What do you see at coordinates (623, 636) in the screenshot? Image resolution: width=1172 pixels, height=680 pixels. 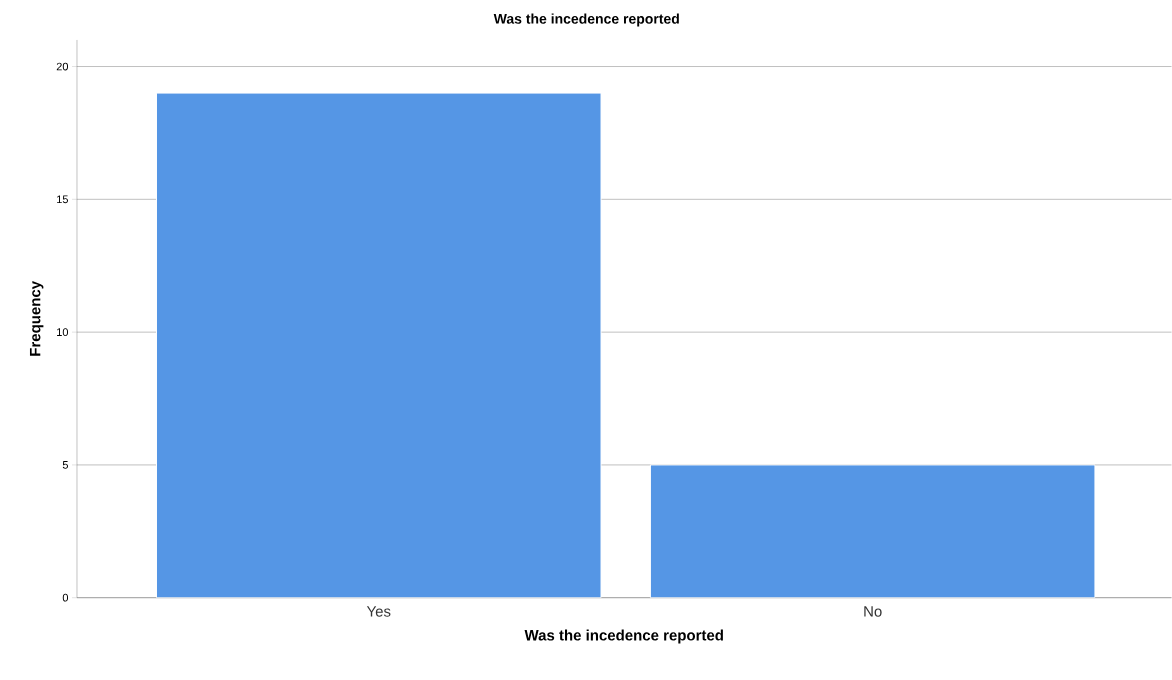 I see `x-axis-title: Was the incedence reported` at bounding box center [623, 636].